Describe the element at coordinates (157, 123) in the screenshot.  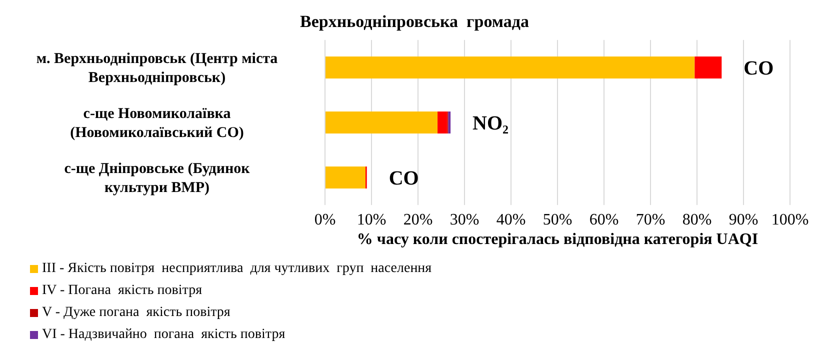
I see `y-tick-label: с-ще Новомиколаївка (Новомиколаївський СО)` at that location.